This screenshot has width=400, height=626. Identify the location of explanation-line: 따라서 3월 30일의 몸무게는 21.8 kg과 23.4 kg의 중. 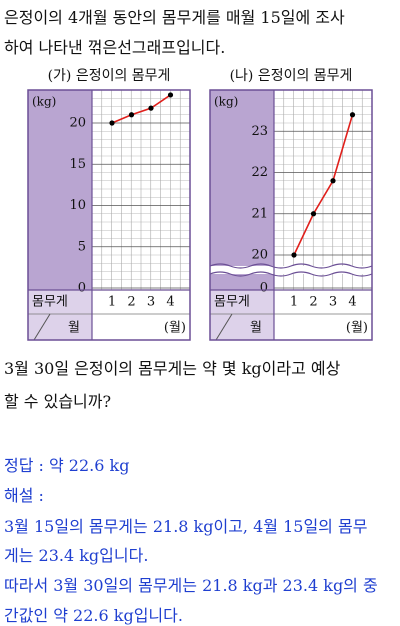
(191, 585).